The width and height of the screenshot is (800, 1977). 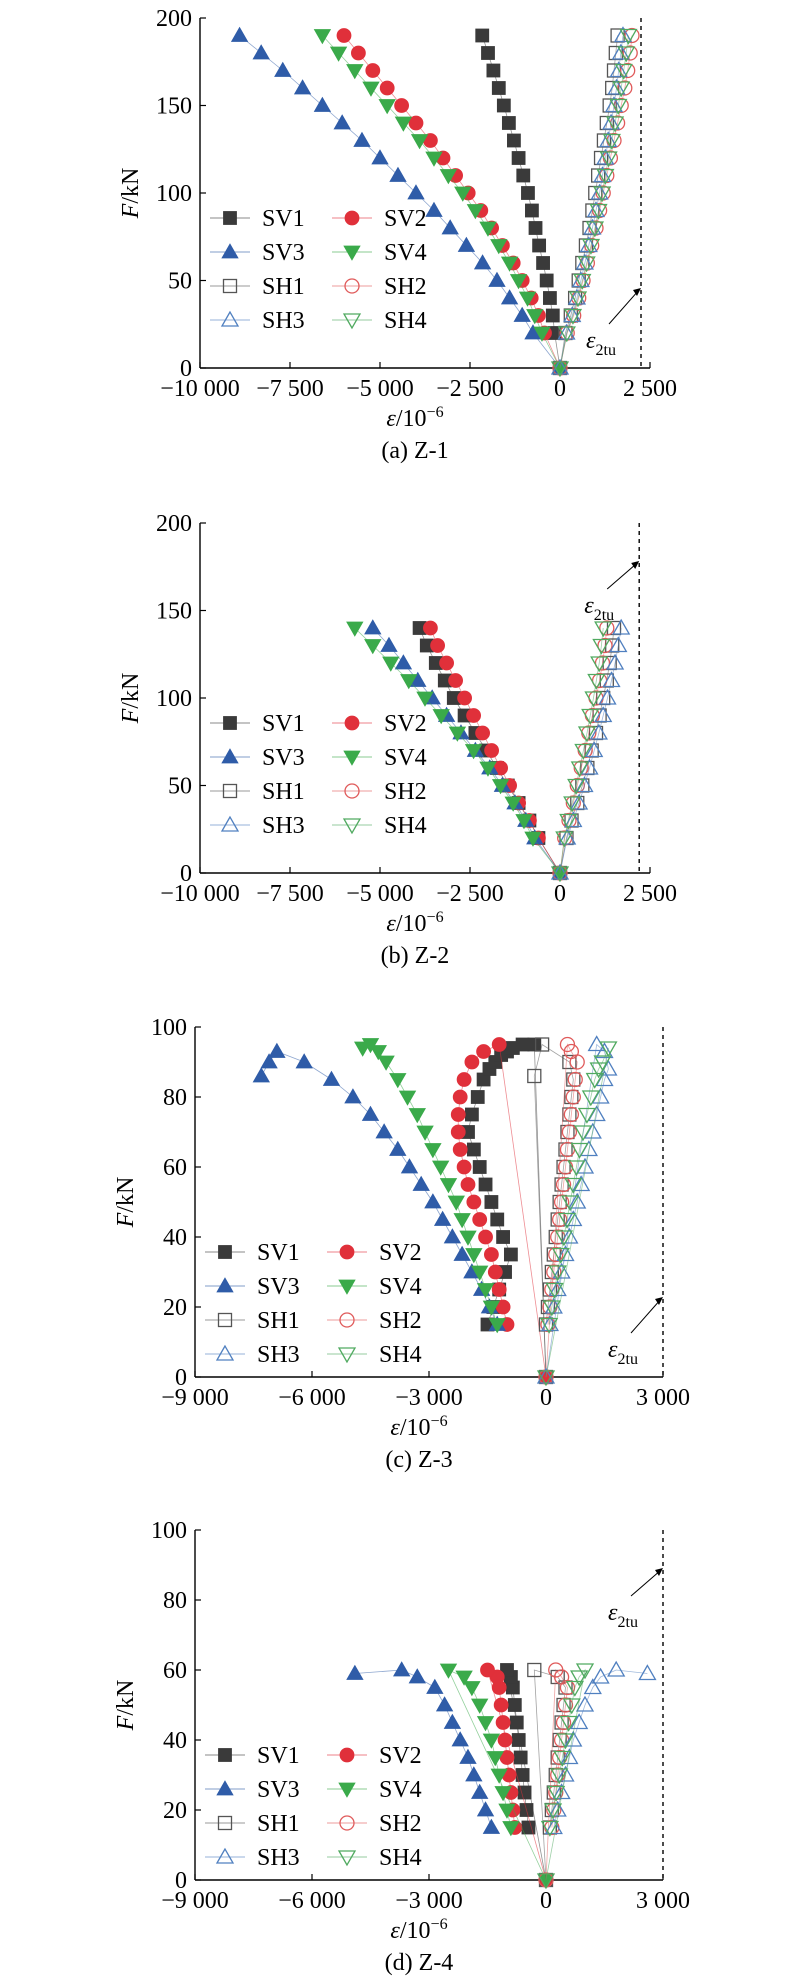 What do you see at coordinates (470, 894) in the screenshot?
I see `x-tick-label: −2 500` at bounding box center [470, 894].